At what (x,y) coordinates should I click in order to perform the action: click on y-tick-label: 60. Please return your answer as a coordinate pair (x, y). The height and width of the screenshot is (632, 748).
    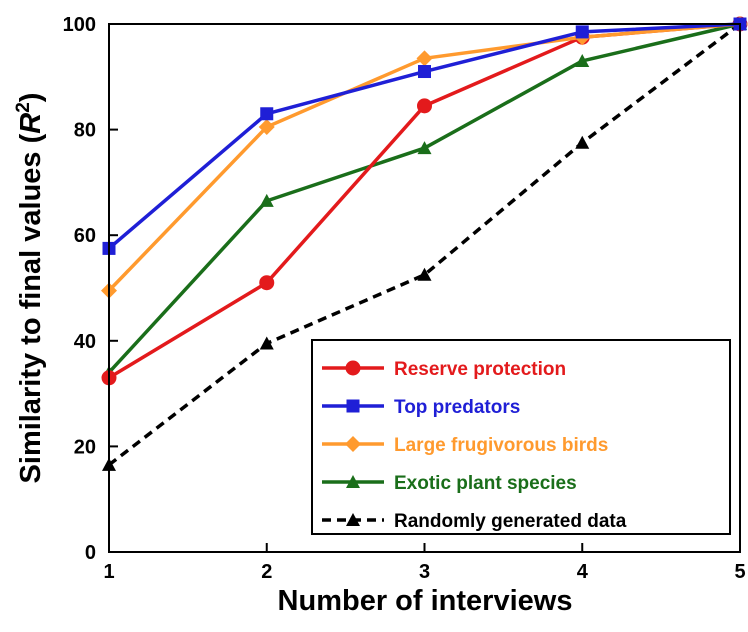
    Looking at the image, I should click on (85, 236).